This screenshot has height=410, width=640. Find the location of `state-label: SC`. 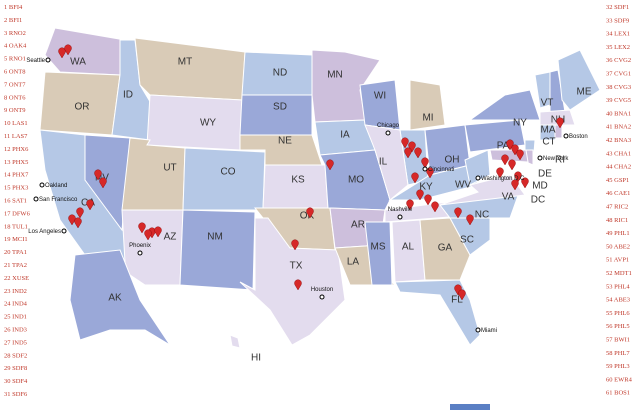

state-label: SC is located at coordinates (467, 240).